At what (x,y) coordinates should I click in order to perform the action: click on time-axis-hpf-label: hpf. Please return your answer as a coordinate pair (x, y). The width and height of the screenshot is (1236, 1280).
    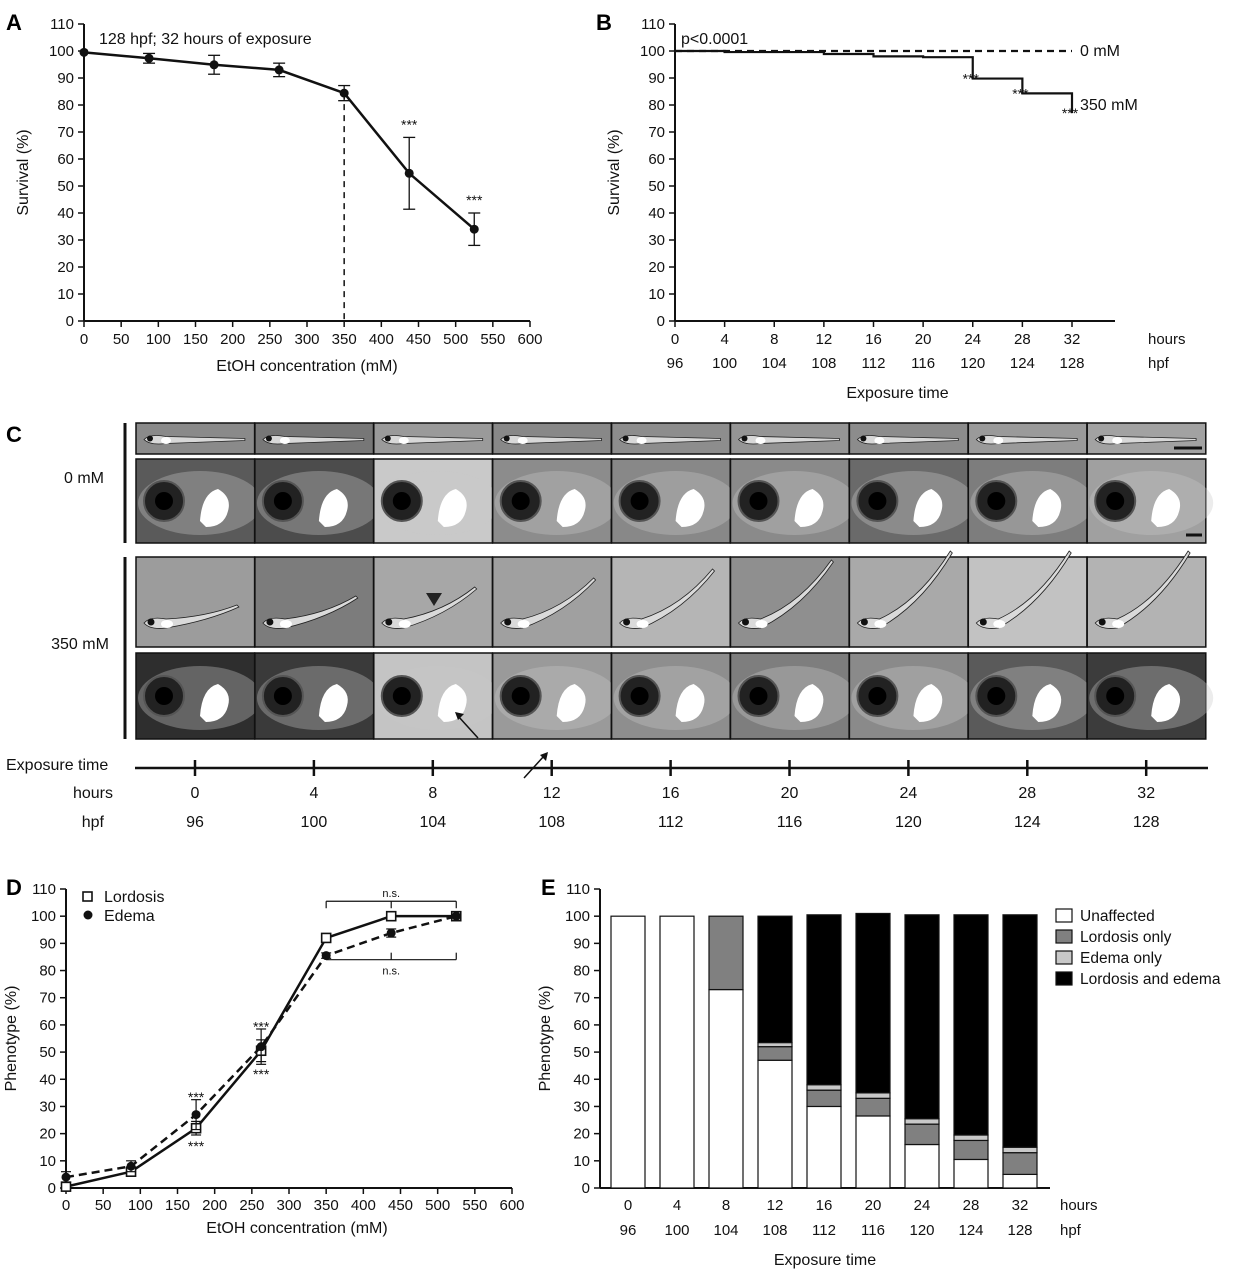
    Looking at the image, I should click on (93, 822).